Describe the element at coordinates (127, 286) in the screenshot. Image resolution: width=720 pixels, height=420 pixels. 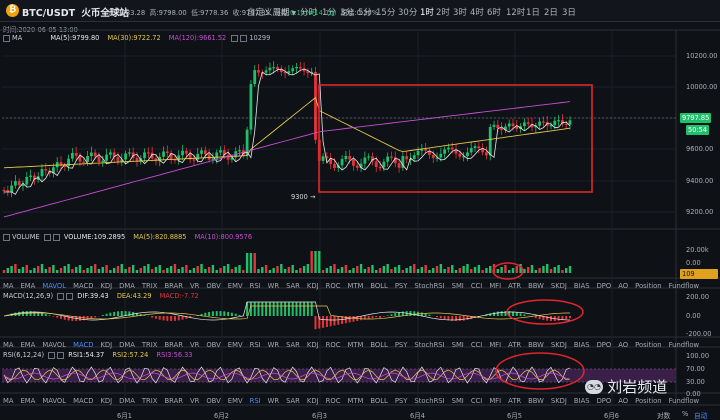
I see `vol-tab-5: DMA` at that location.